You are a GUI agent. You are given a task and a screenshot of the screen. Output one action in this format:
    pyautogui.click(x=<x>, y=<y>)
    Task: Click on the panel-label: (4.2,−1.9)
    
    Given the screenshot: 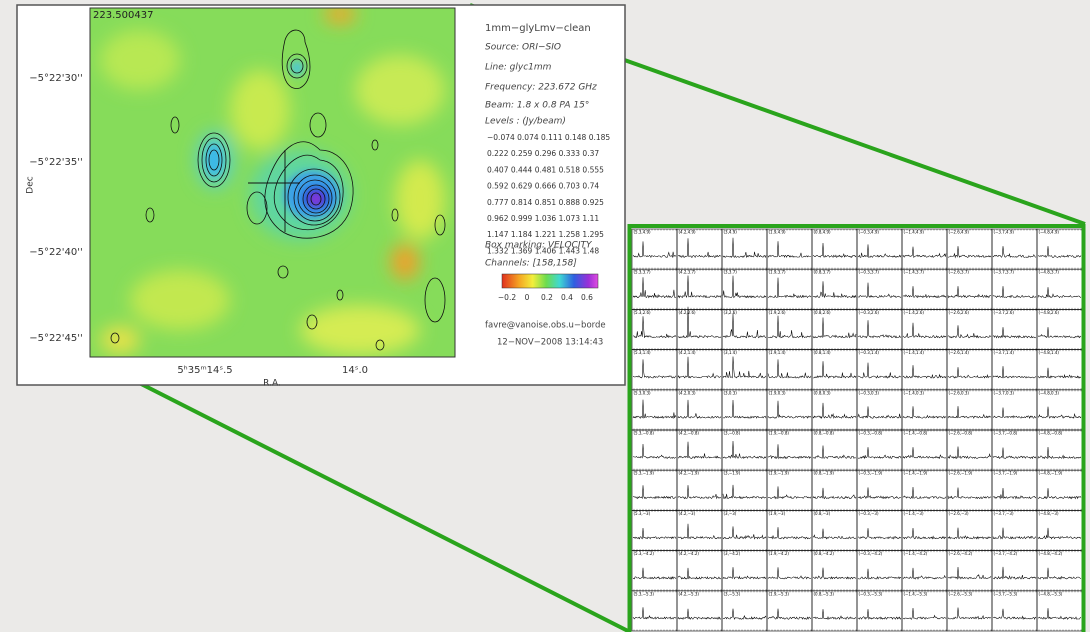 What is the action you would take?
    pyautogui.click(x=689, y=473)
    